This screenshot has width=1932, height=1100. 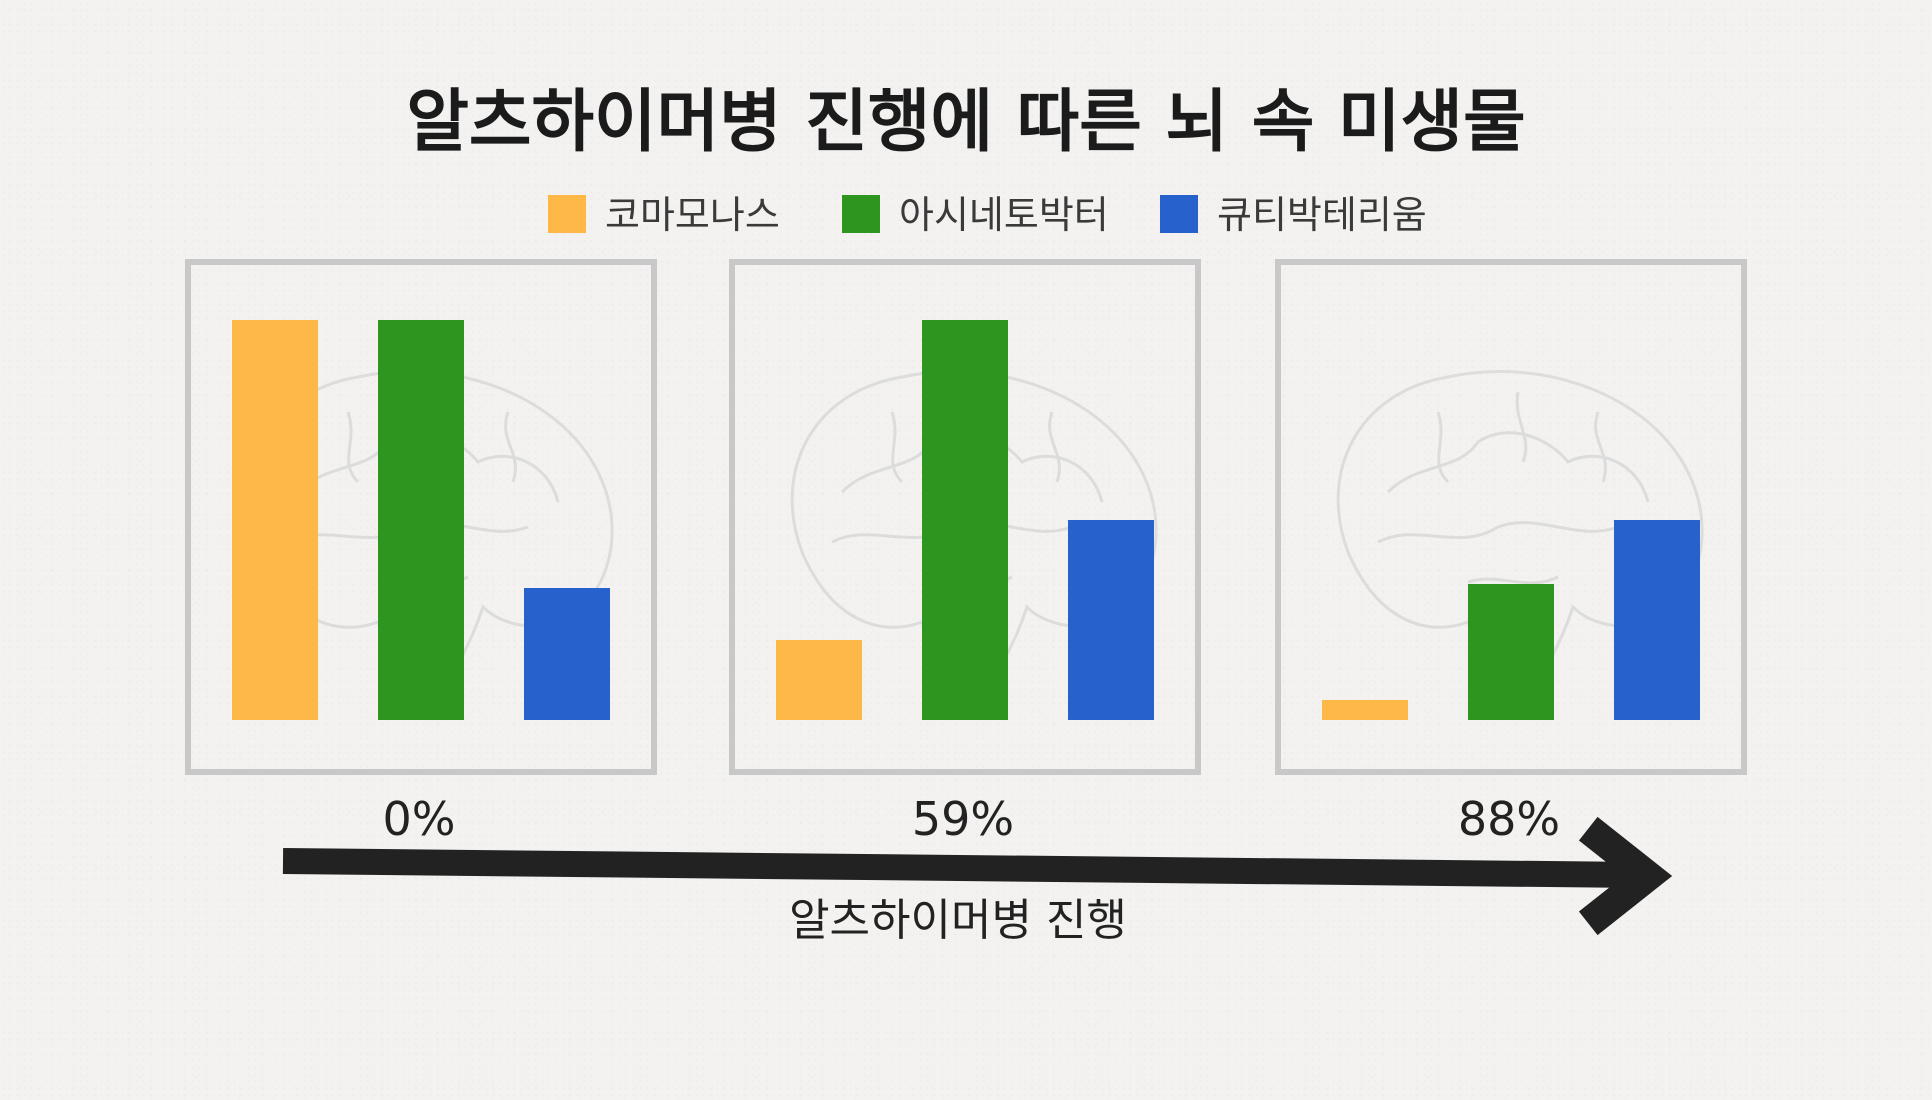 What do you see at coordinates (1509, 819) in the screenshot?
I see `category-label: 88%` at bounding box center [1509, 819].